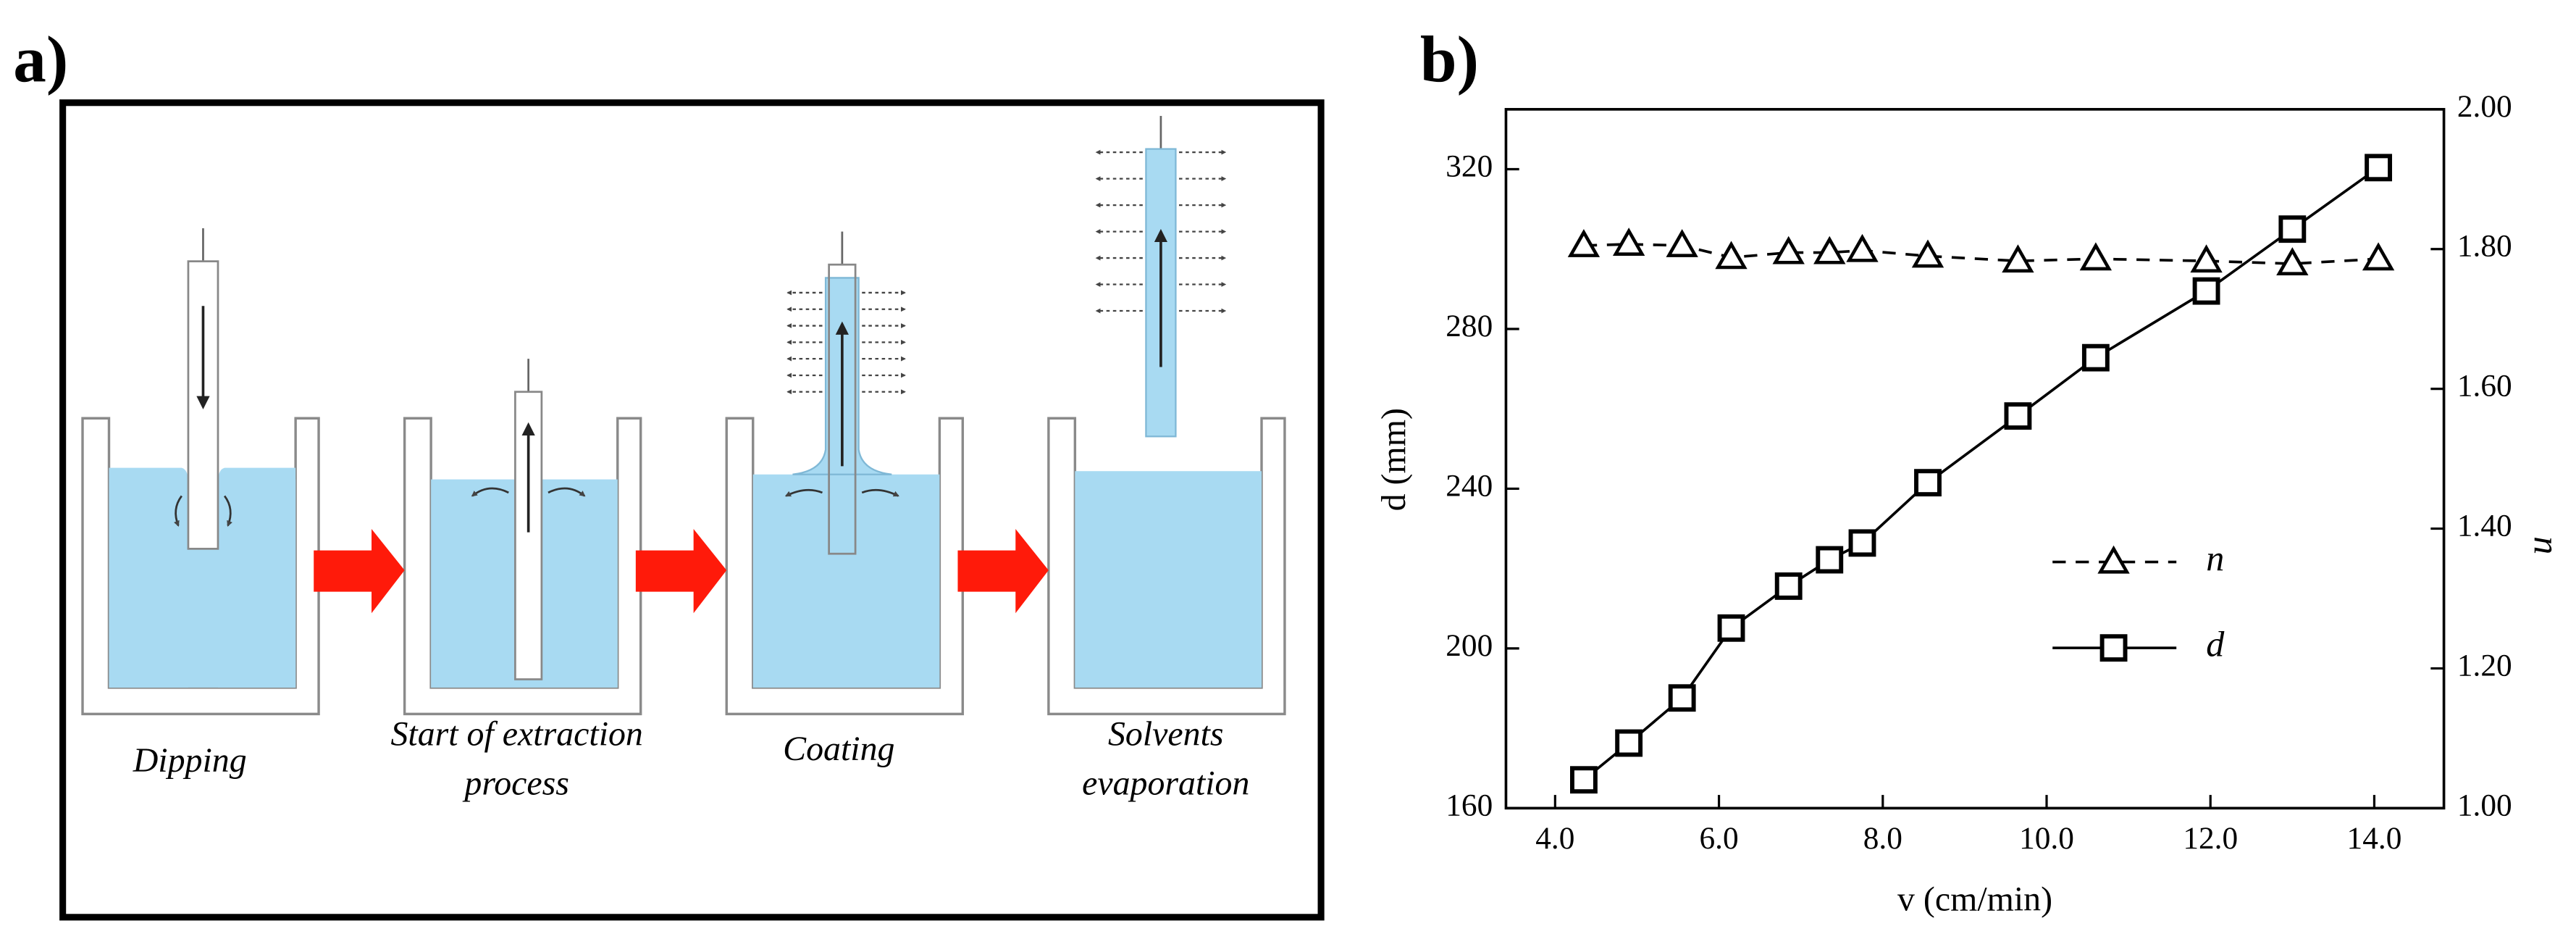 This screenshot has width=2576, height=934. What do you see at coordinates (1469, 485) in the screenshot?
I see `y-tick-label: 240` at bounding box center [1469, 485].